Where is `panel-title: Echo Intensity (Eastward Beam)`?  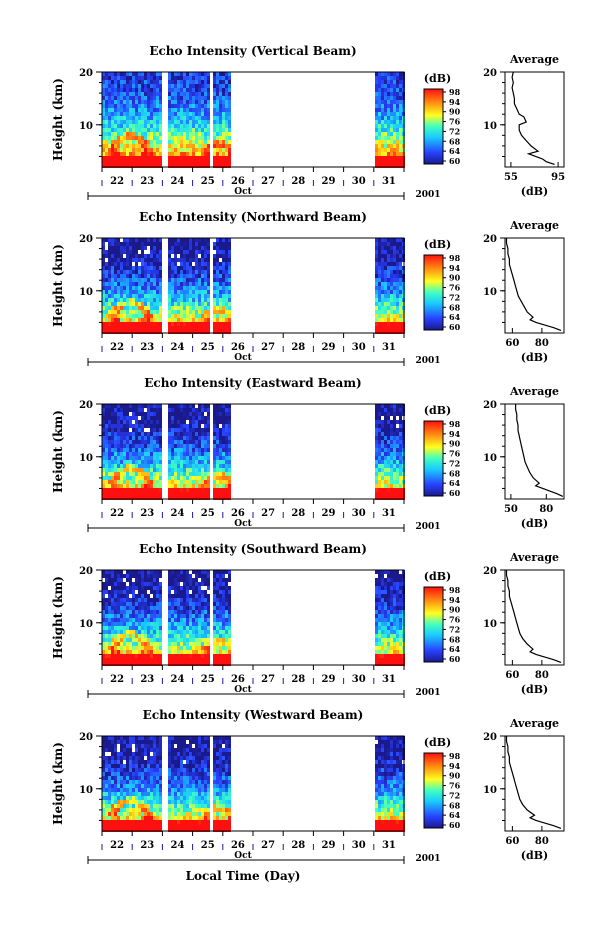
panel-title: Echo Intensity (Eastward Beam) is located at coordinates (252, 383).